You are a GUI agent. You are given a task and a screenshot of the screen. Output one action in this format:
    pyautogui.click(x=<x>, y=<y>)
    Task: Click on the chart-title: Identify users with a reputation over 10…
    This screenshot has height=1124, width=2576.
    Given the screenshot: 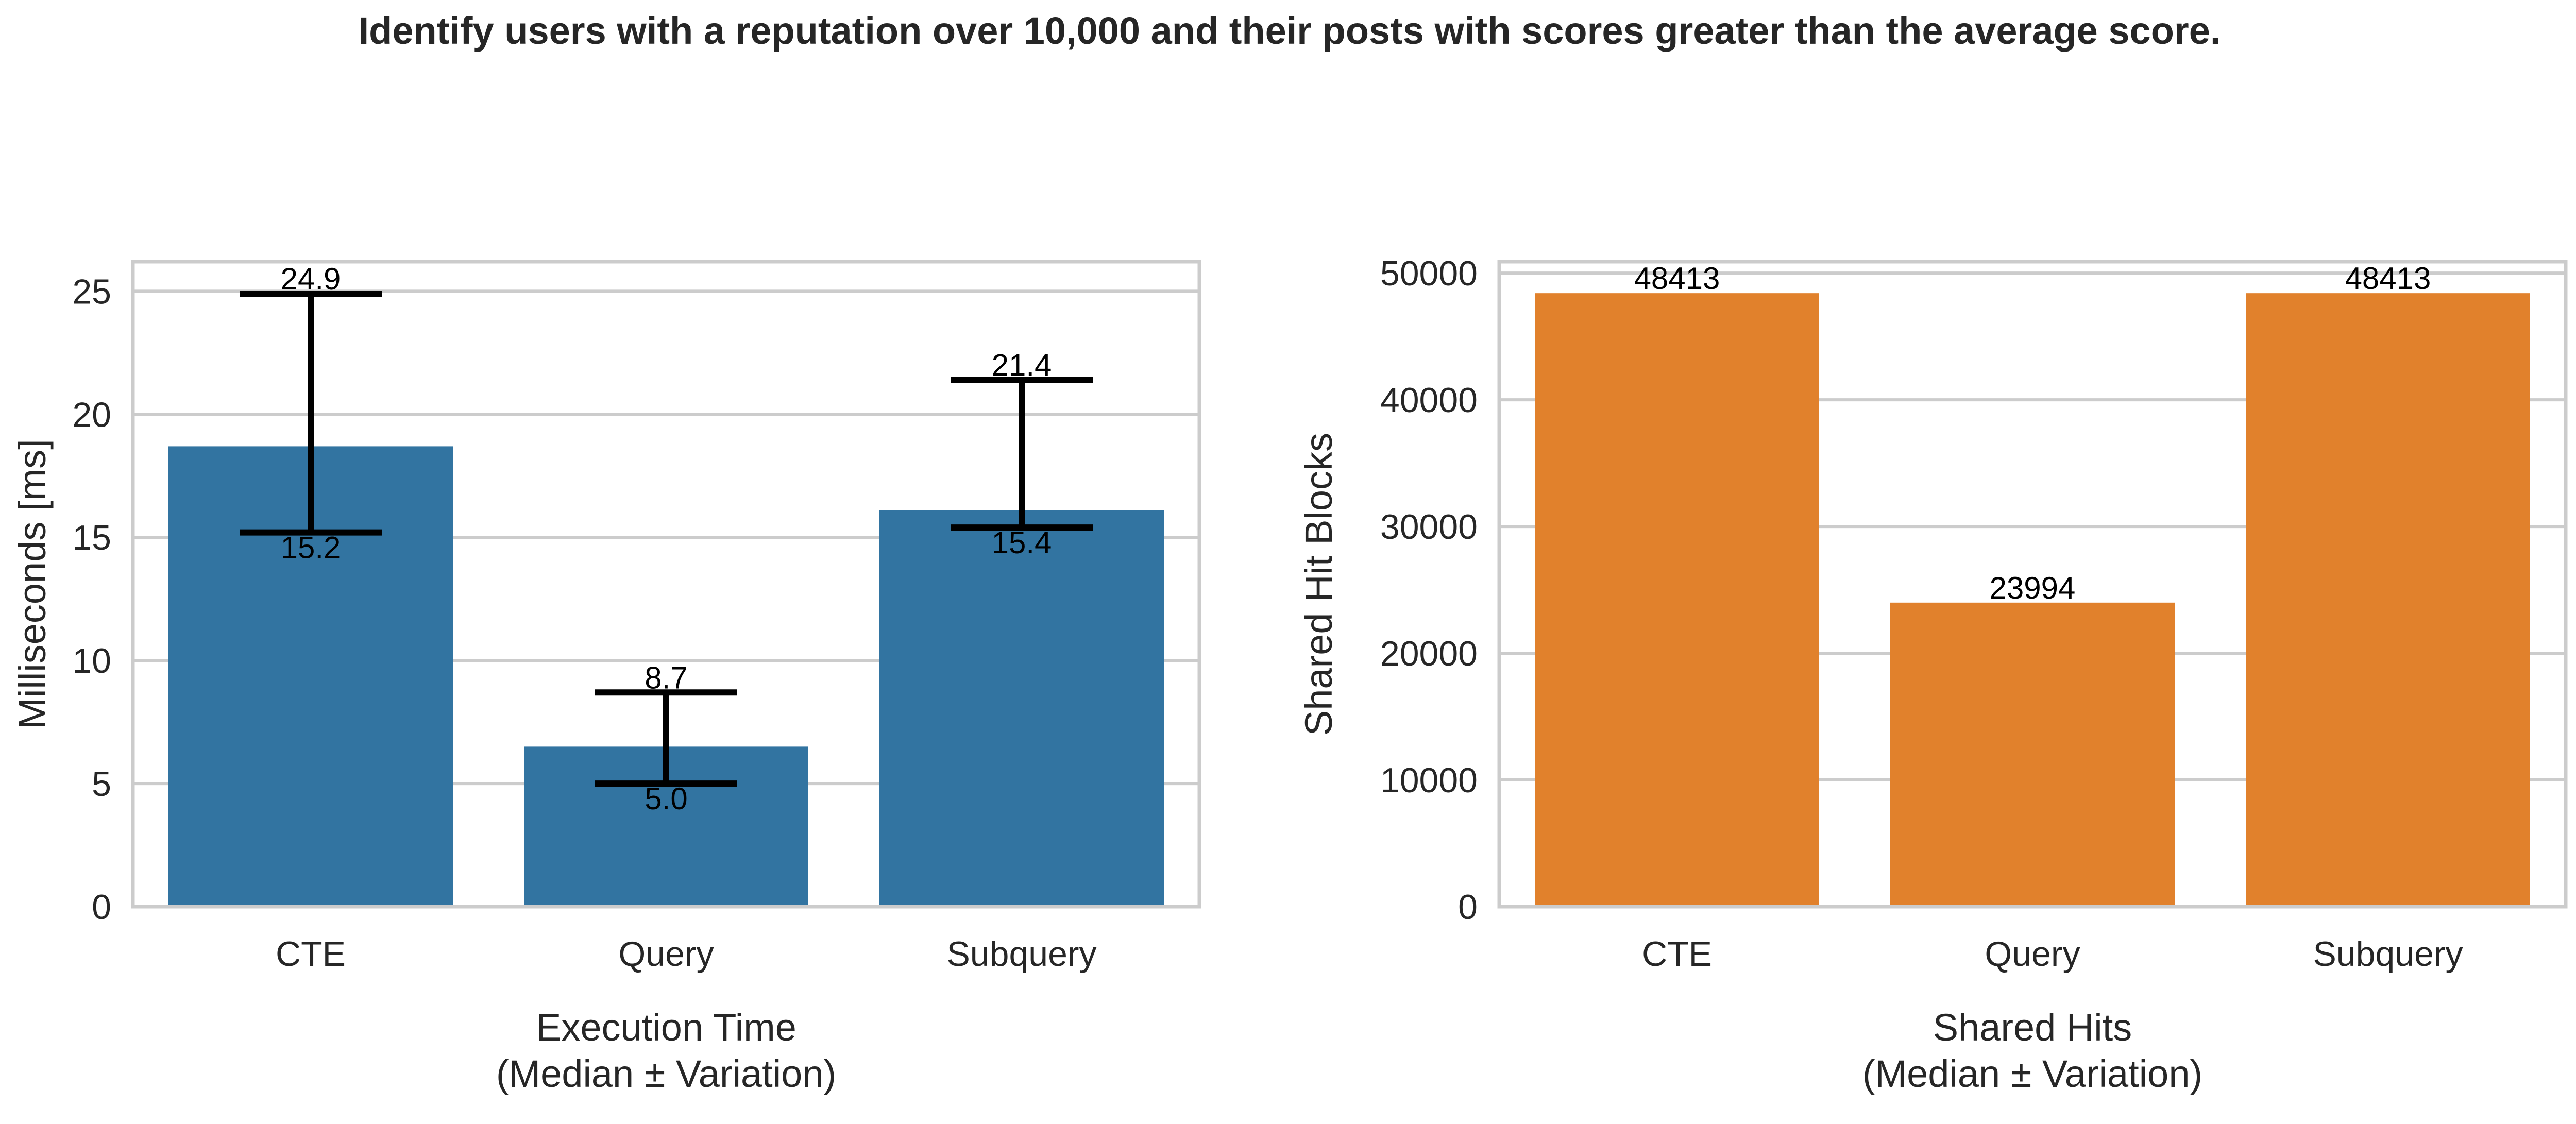 What is the action you would take?
    pyautogui.click(x=1290, y=30)
    